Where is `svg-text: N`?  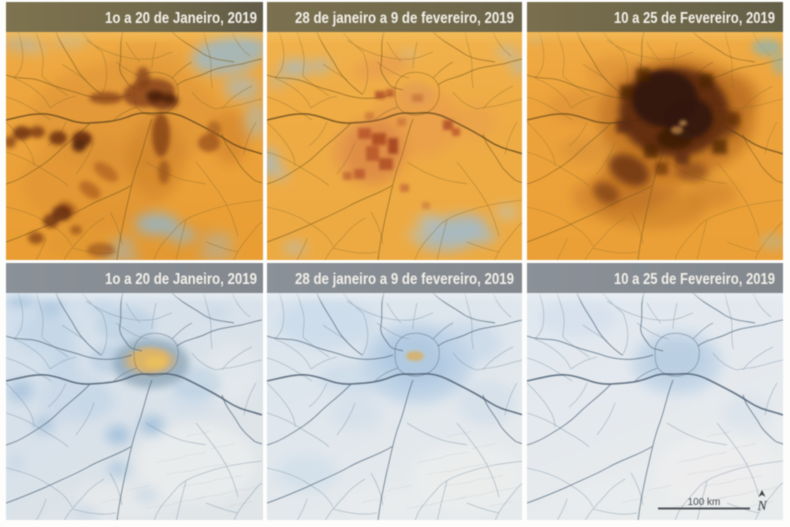
svg-text: N is located at coordinates (761, 506).